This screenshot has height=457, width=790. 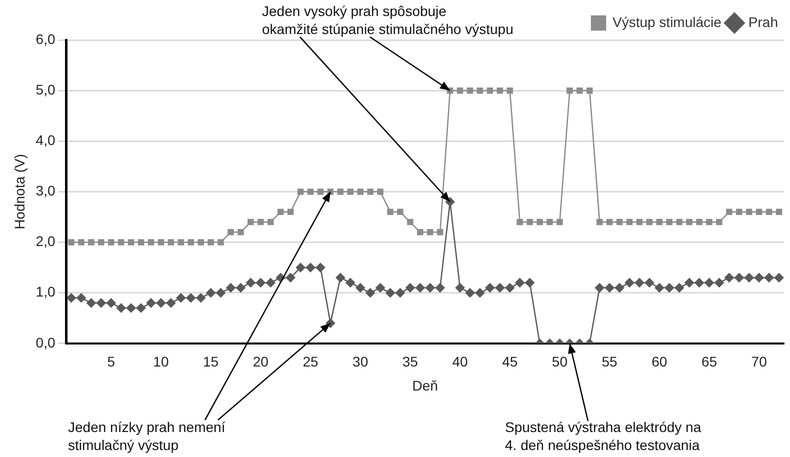 What do you see at coordinates (610, 362) in the screenshot?
I see `x-tick-label: 55` at bounding box center [610, 362].